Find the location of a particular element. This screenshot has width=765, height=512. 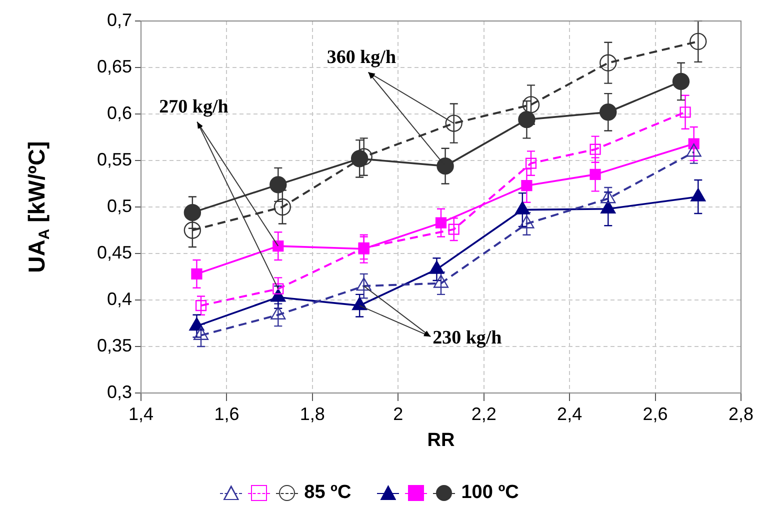

x-tick-label: 1,8 is located at coordinates (312, 414).